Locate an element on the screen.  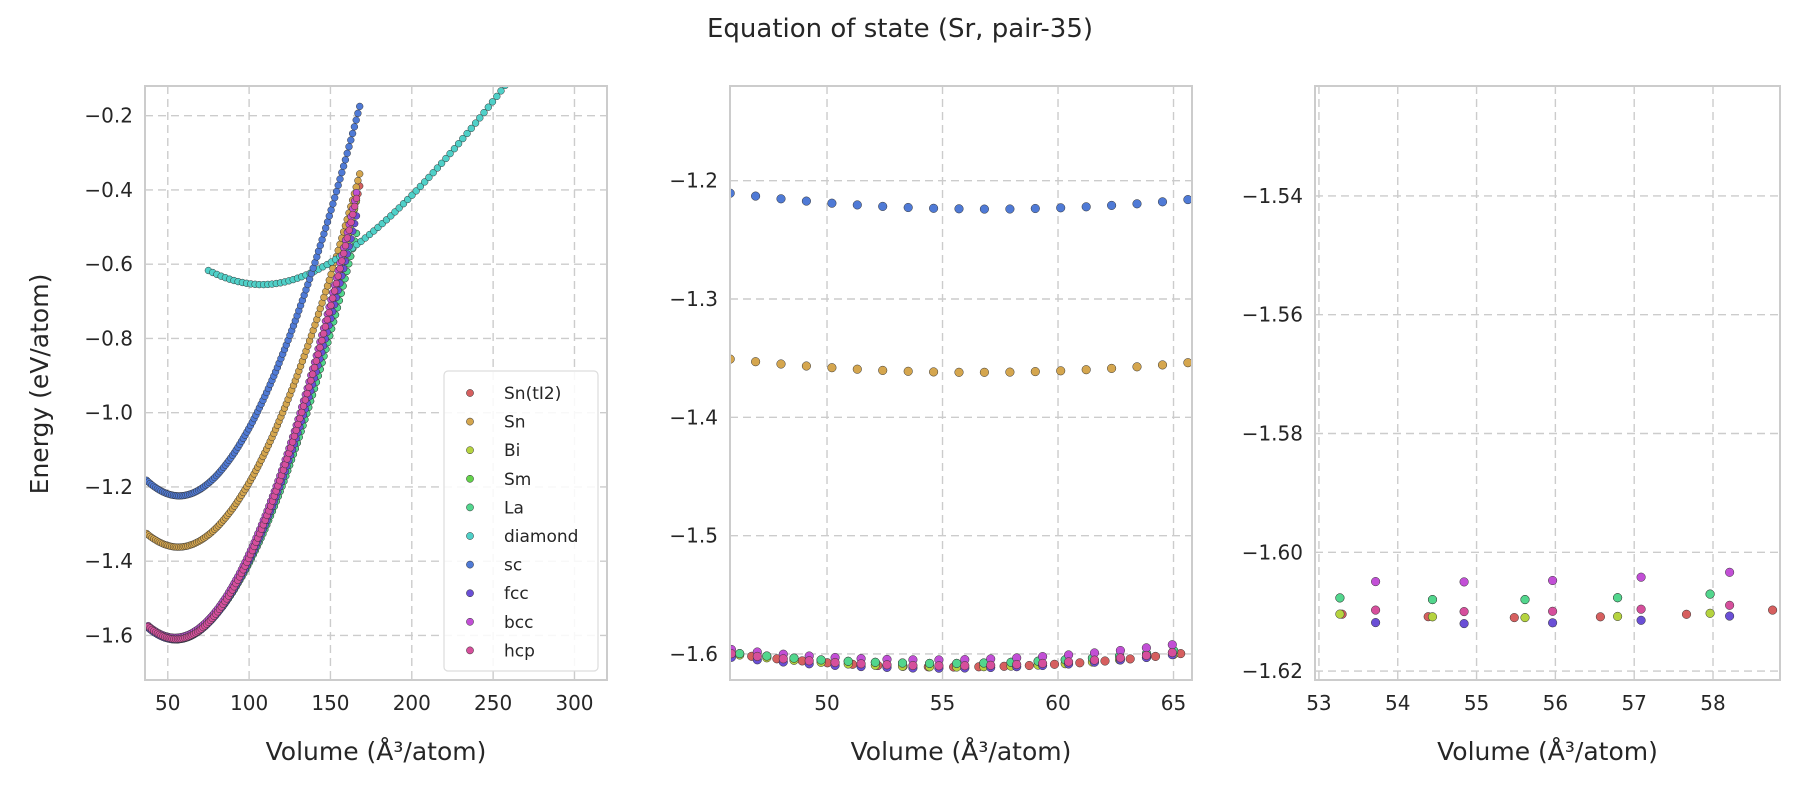
x-axis-label: Volume (Å³/atom) is located at coordinates (1547, 751).